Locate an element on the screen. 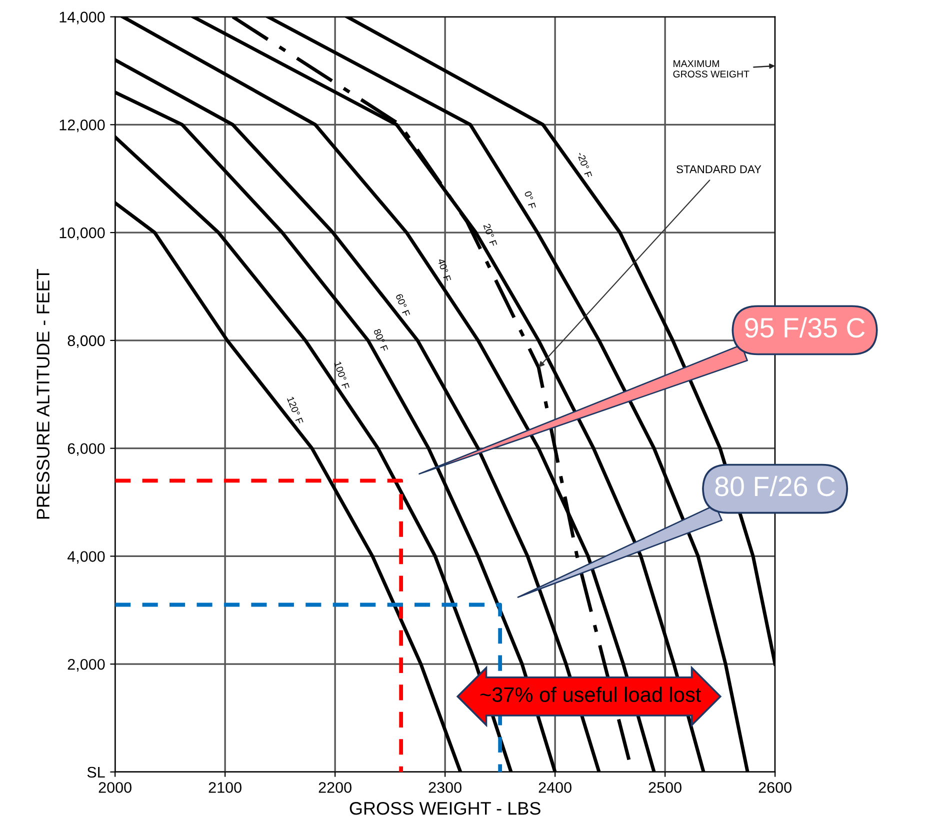 The height and width of the screenshot is (840, 951). x-tick-label: 2300 is located at coordinates (445, 787).